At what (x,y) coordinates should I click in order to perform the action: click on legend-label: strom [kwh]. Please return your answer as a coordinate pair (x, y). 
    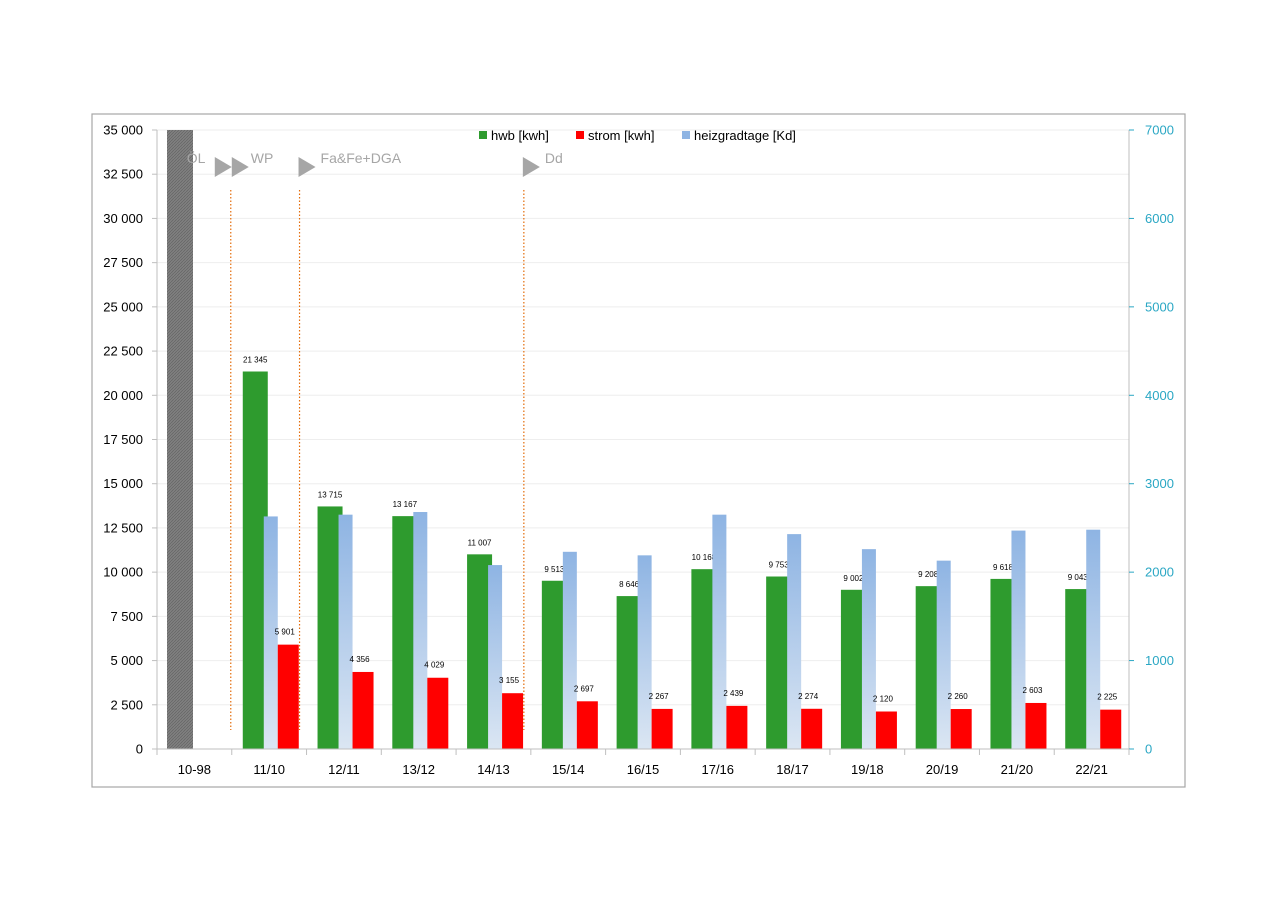
    Looking at the image, I should click on (621, 135).